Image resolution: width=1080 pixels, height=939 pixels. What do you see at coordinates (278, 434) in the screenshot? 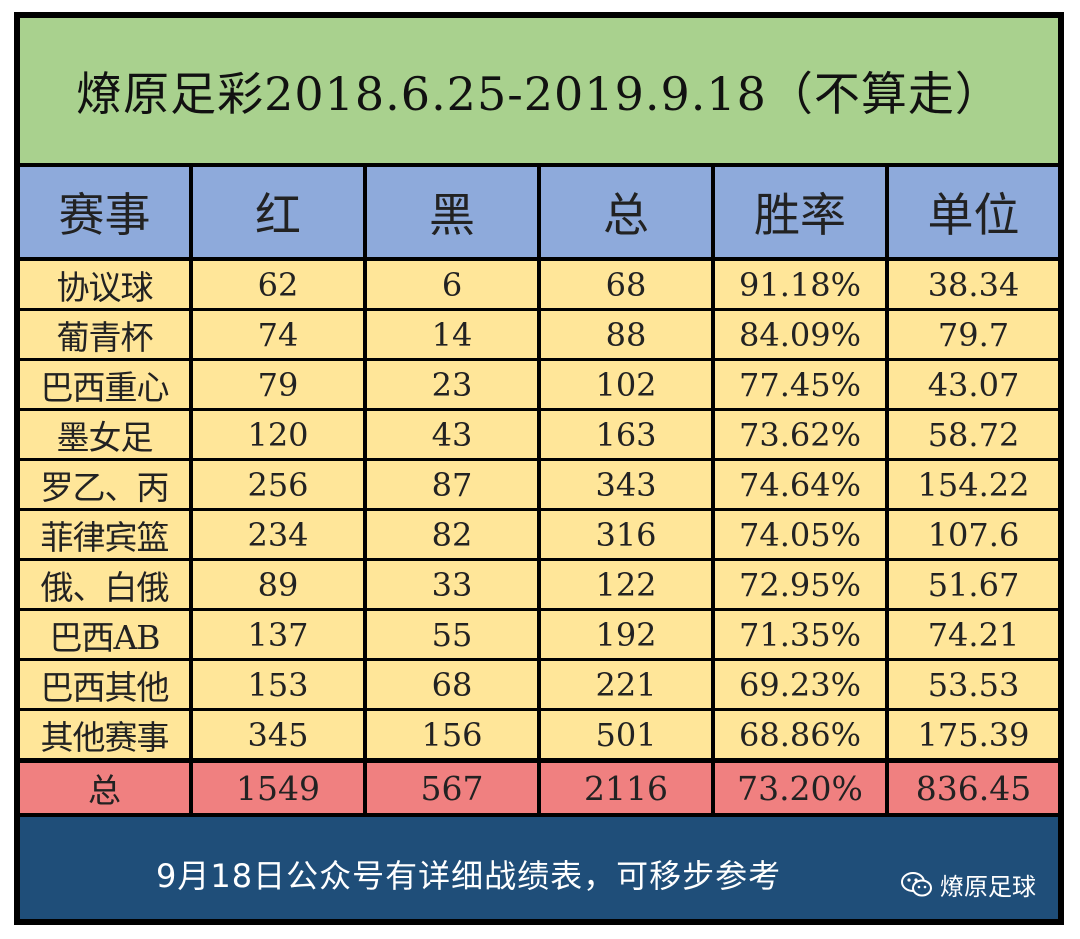
I see `row-red: 120` at bounding box center [278, 434].